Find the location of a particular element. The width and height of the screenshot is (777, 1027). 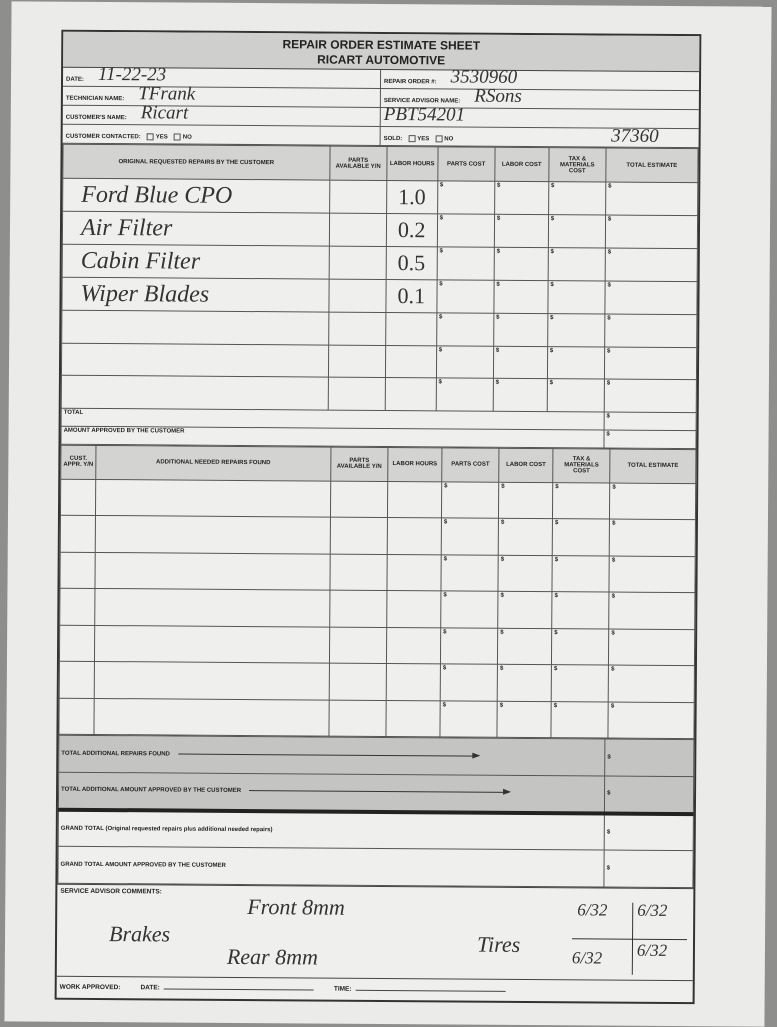

column-header: LABOR COST is located at coordinates (521, 164).